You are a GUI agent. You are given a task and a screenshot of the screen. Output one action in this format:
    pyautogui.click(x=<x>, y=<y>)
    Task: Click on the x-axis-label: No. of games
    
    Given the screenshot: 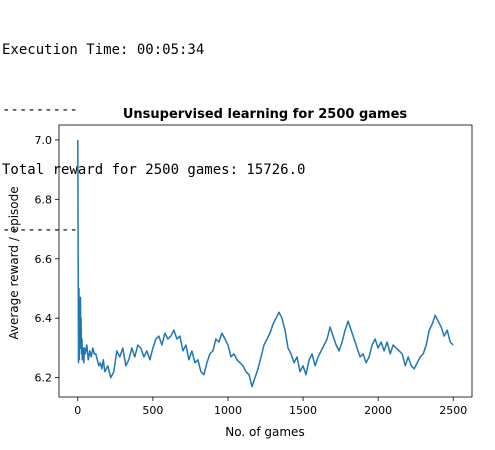 What is the action you would take?
    pyautogui.click(x=264, y=432)
    